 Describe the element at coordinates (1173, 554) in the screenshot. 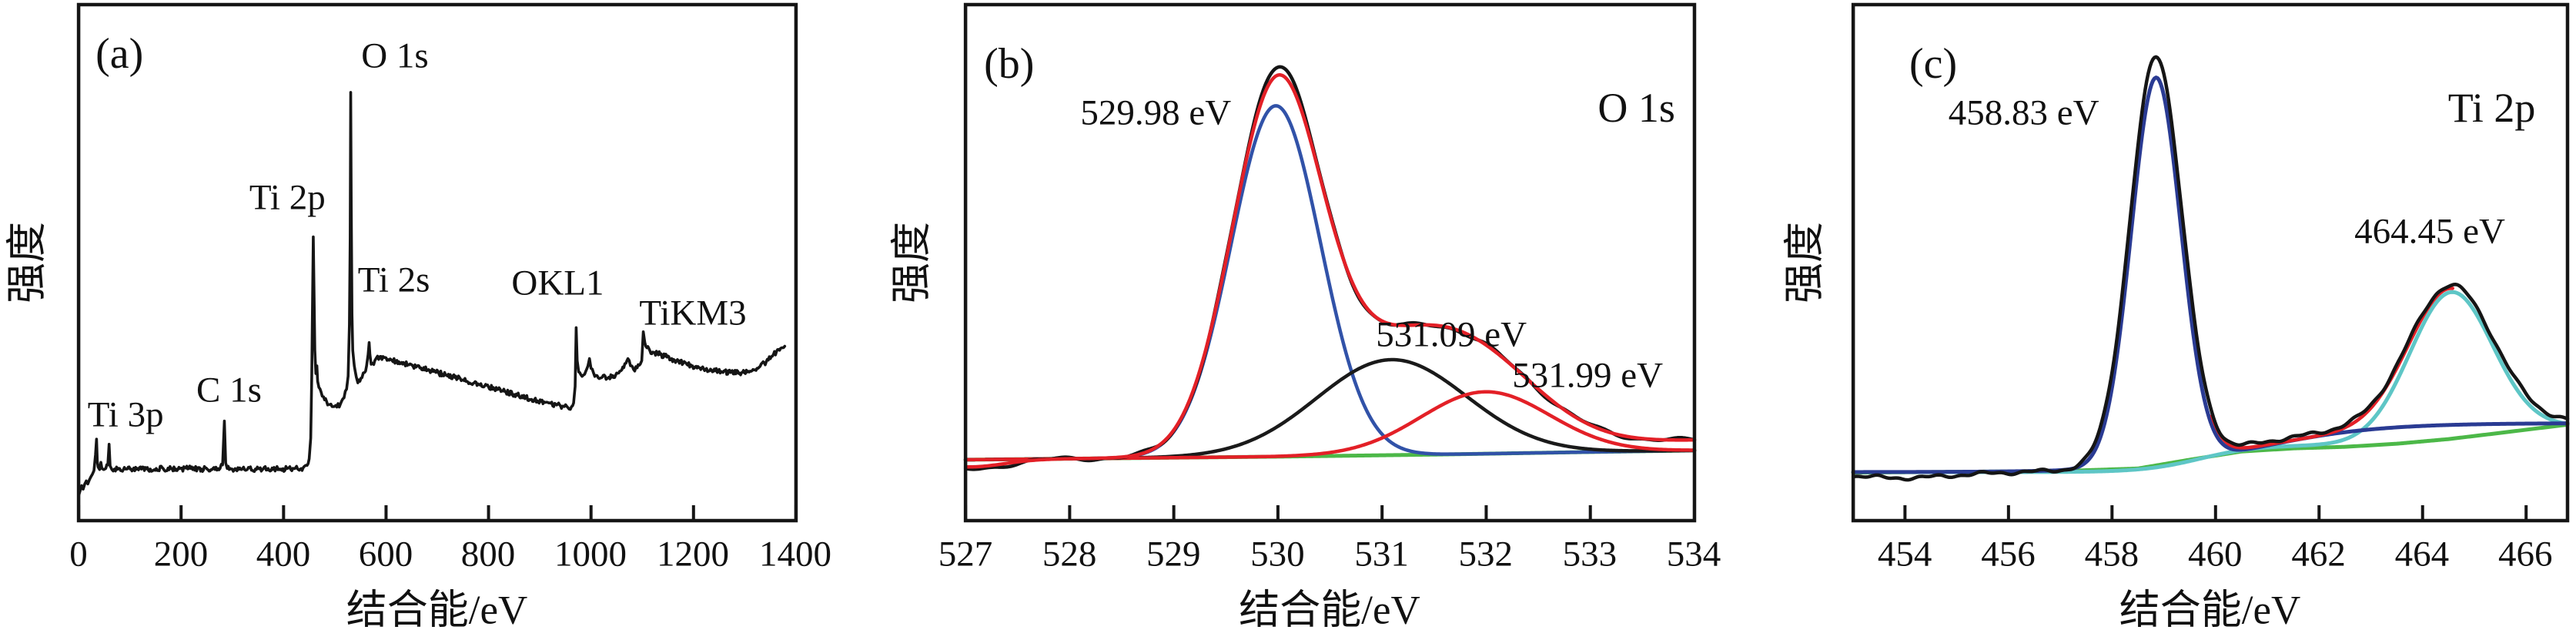

I see `x-tick-label: 529` at that location.